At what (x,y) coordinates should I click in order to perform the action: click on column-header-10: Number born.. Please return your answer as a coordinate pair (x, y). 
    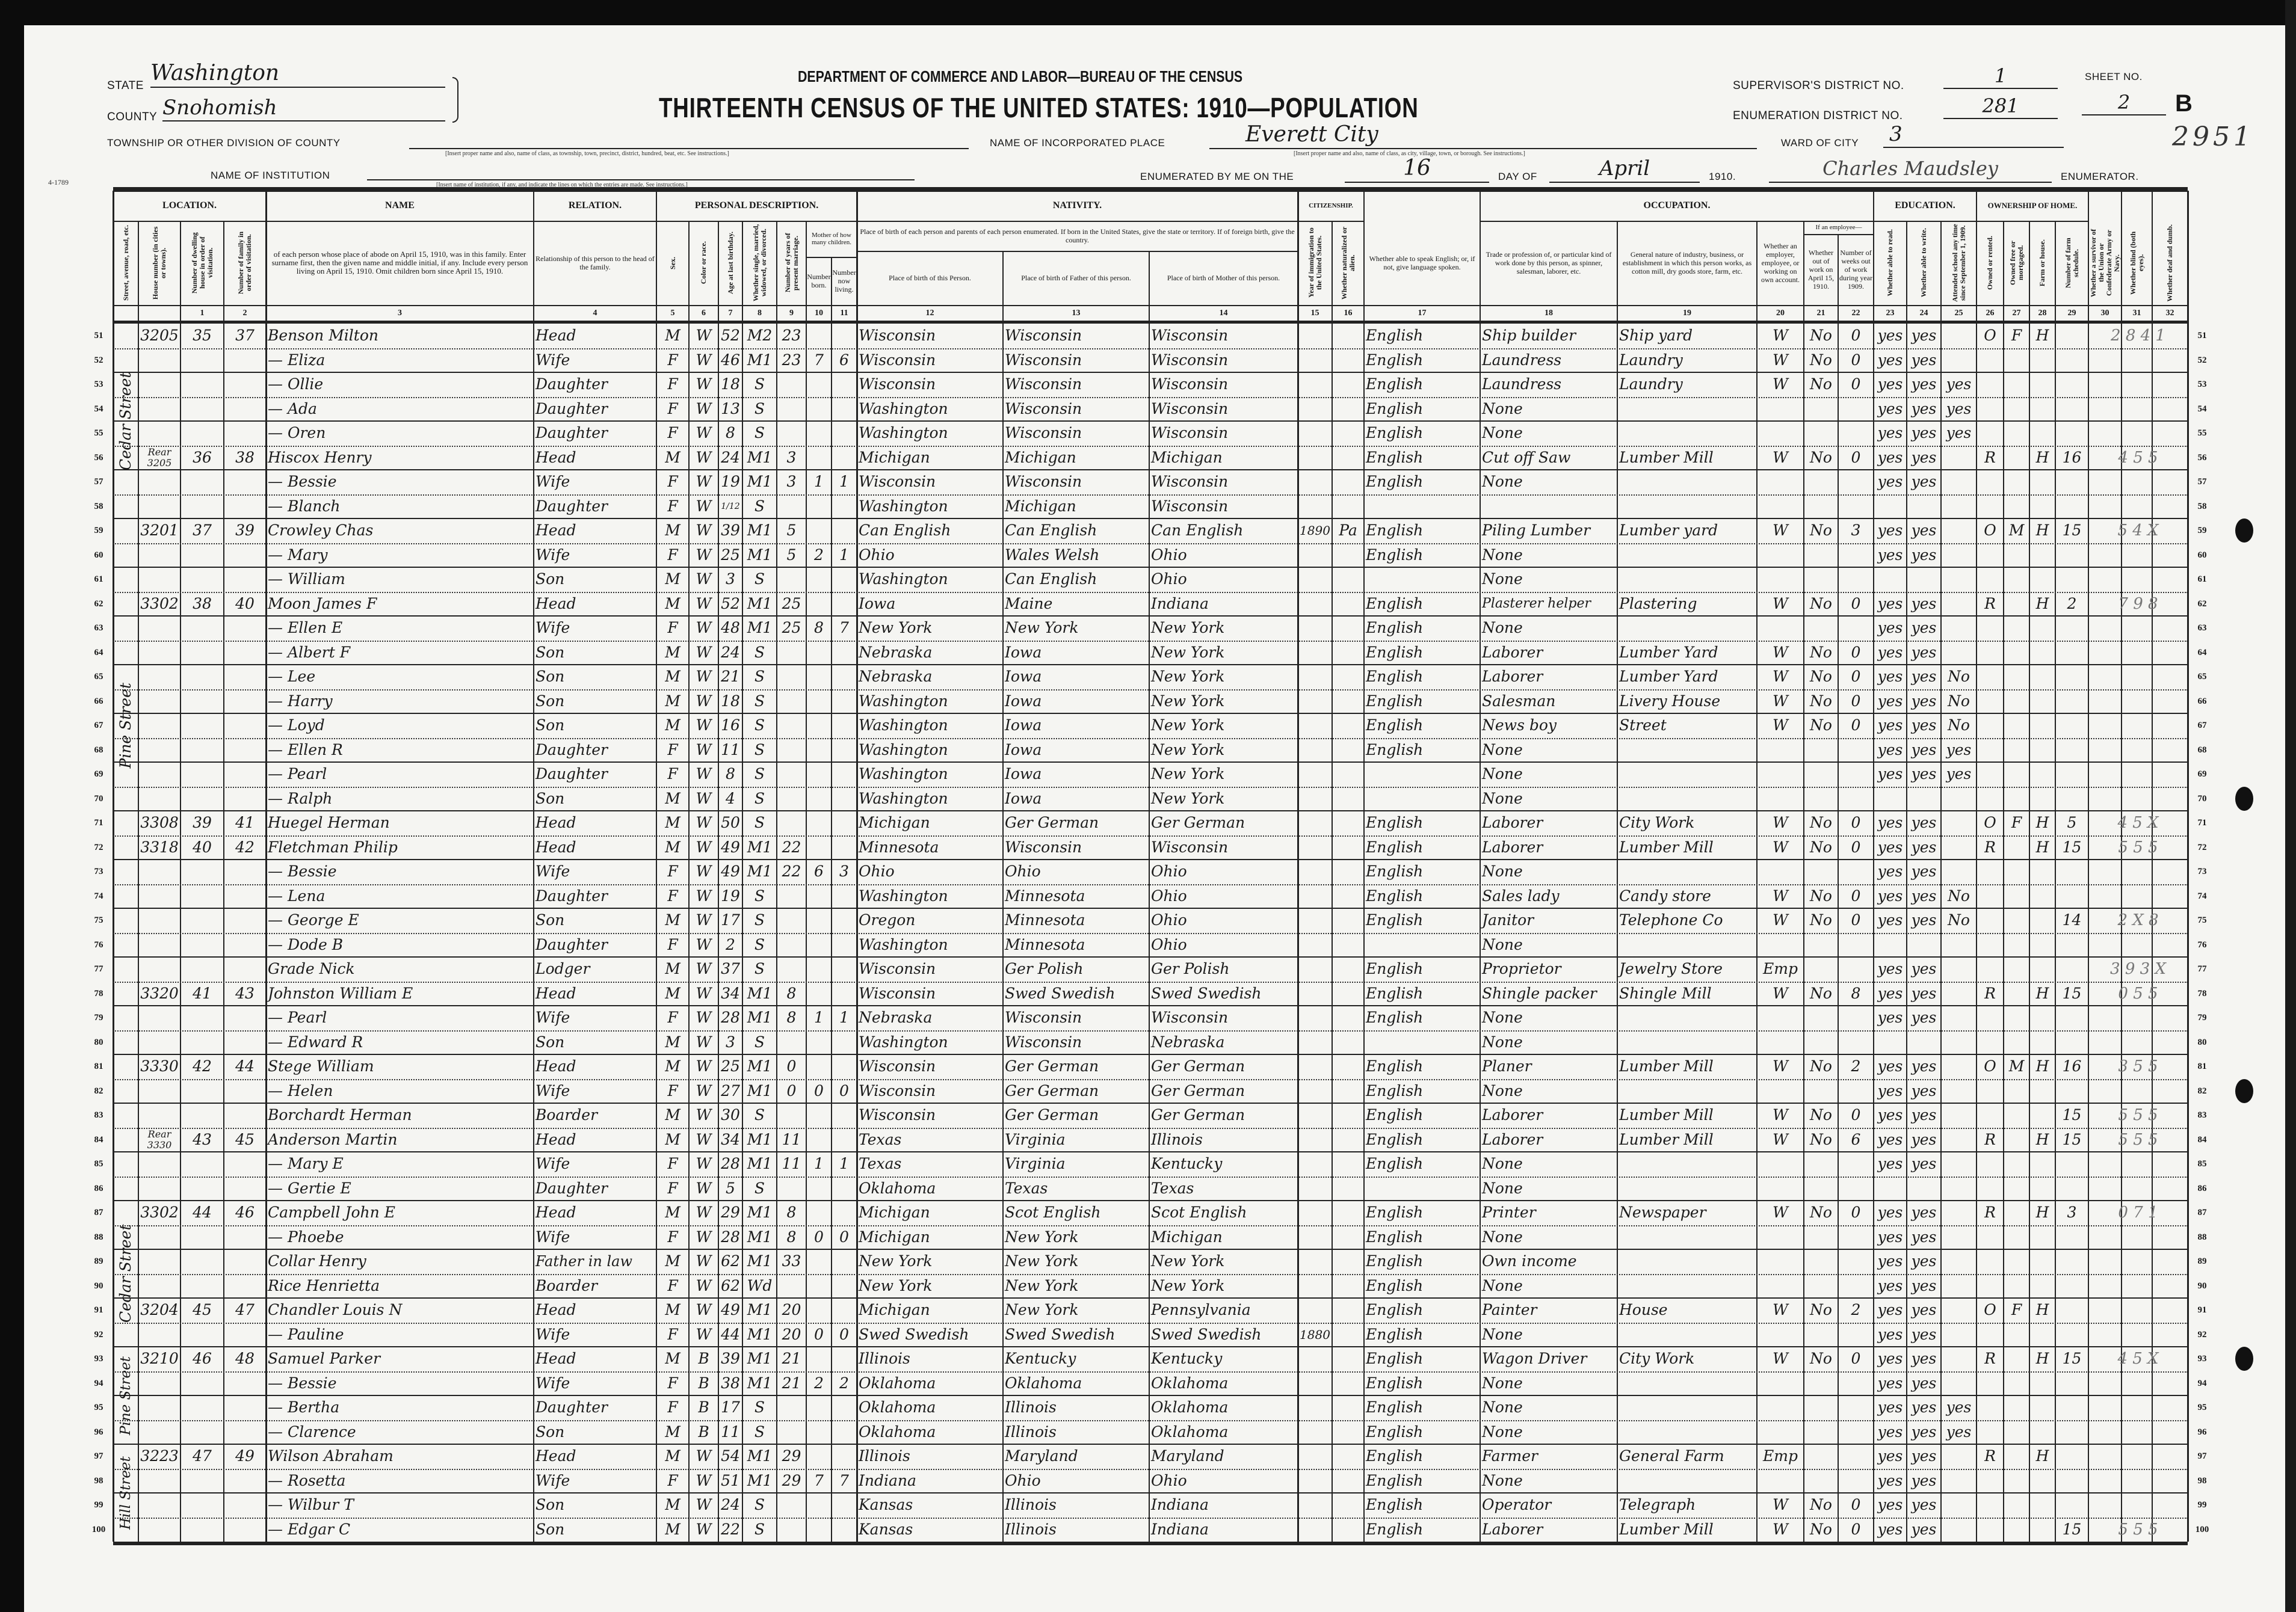
    Looking at the image, I should click on (819, 281).